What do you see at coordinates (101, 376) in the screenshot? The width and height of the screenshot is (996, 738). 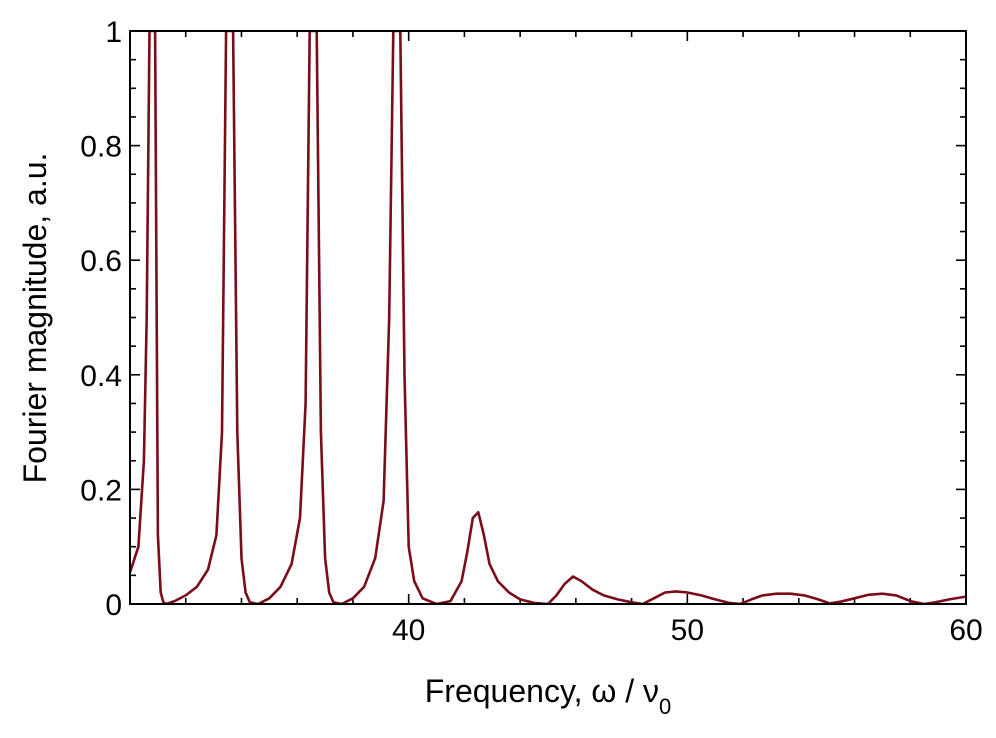 I see `y-tick-label: 0.4` at bounding box center [101, 376].